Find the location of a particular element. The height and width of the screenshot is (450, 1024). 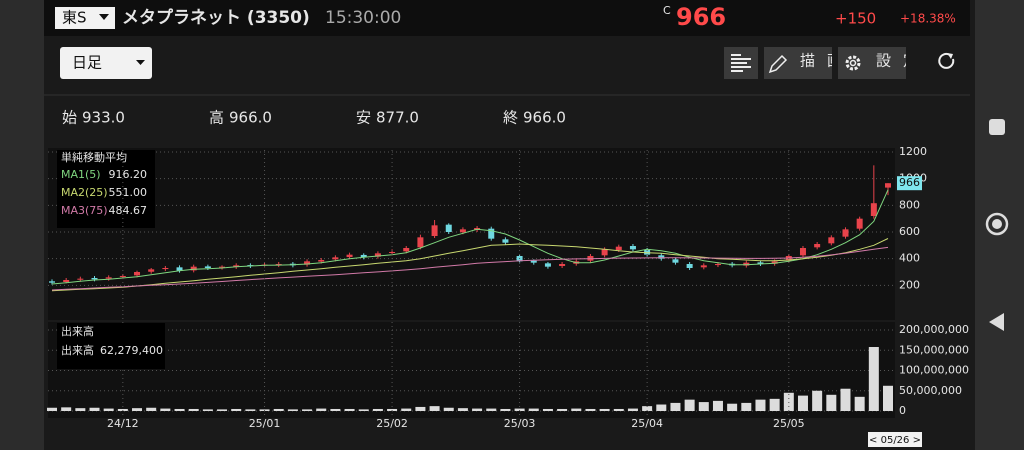

ma-line is located at coordinates (470, 265).